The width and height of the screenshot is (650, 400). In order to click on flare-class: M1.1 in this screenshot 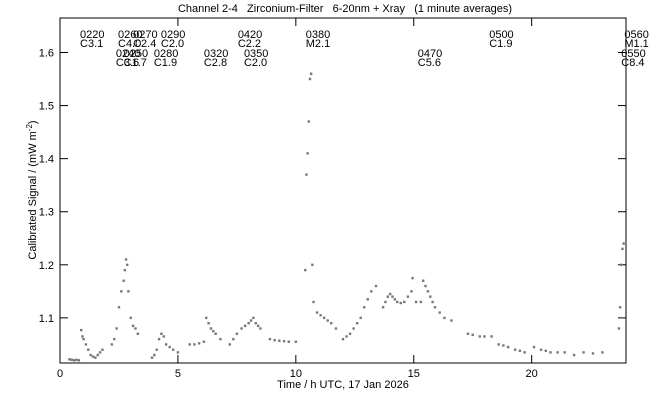, I will do `click(636, 44)`.